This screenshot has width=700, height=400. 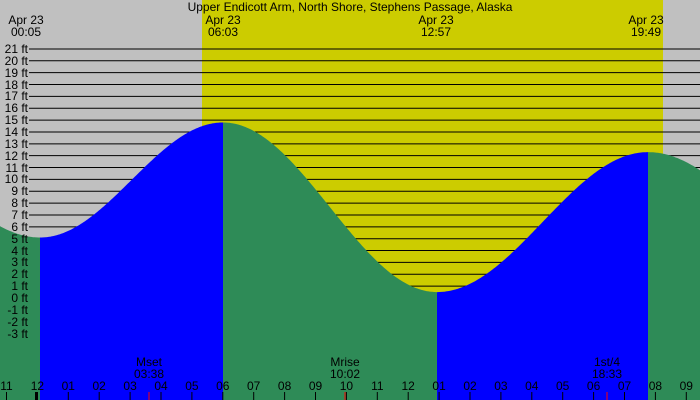 I want to click on y-tick-label: 7 ft, so click(x=19, y=214).